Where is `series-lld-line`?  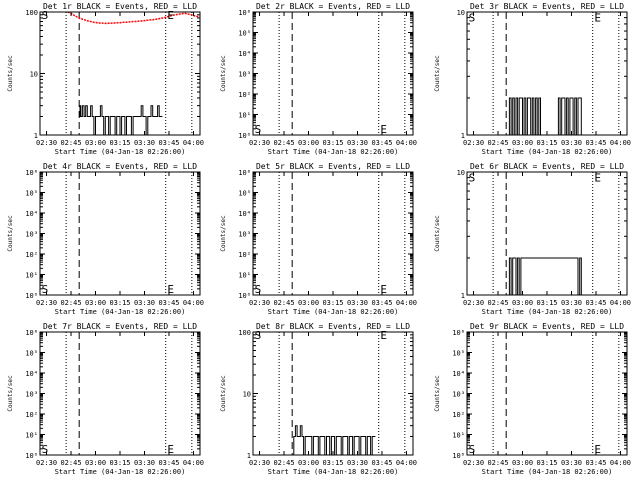 series-lld-line is located at coordinates (133, 18).